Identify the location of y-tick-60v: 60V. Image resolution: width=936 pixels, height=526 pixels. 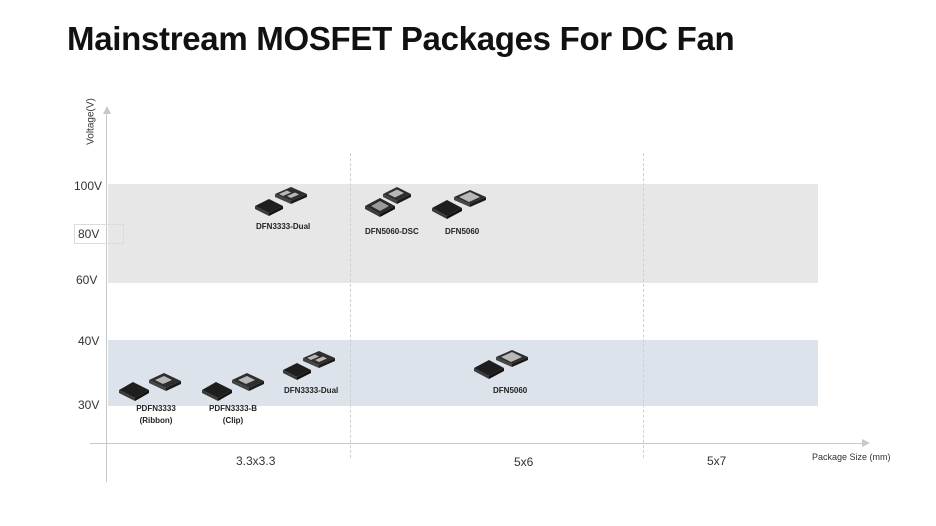
(87, 280).